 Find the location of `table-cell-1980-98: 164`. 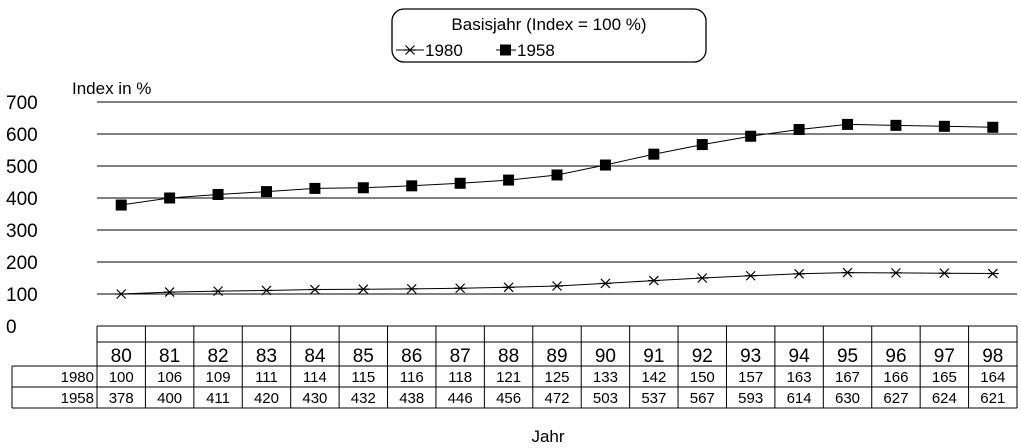

table-cell-1980-98: 164 is located at coordinates (992, 377).